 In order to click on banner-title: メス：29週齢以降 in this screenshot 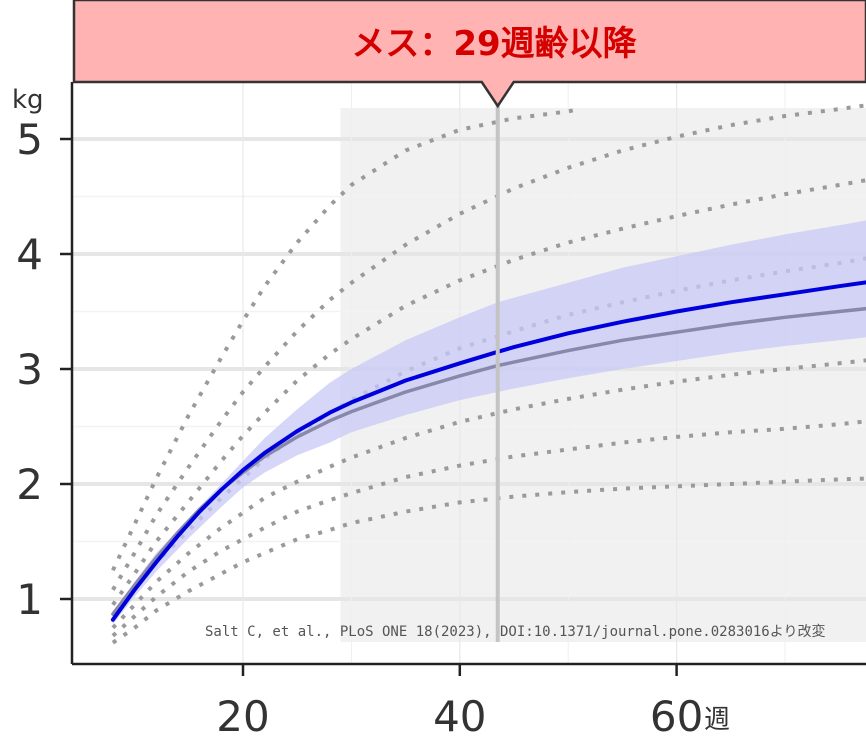, I will do `click(494, 44)`.